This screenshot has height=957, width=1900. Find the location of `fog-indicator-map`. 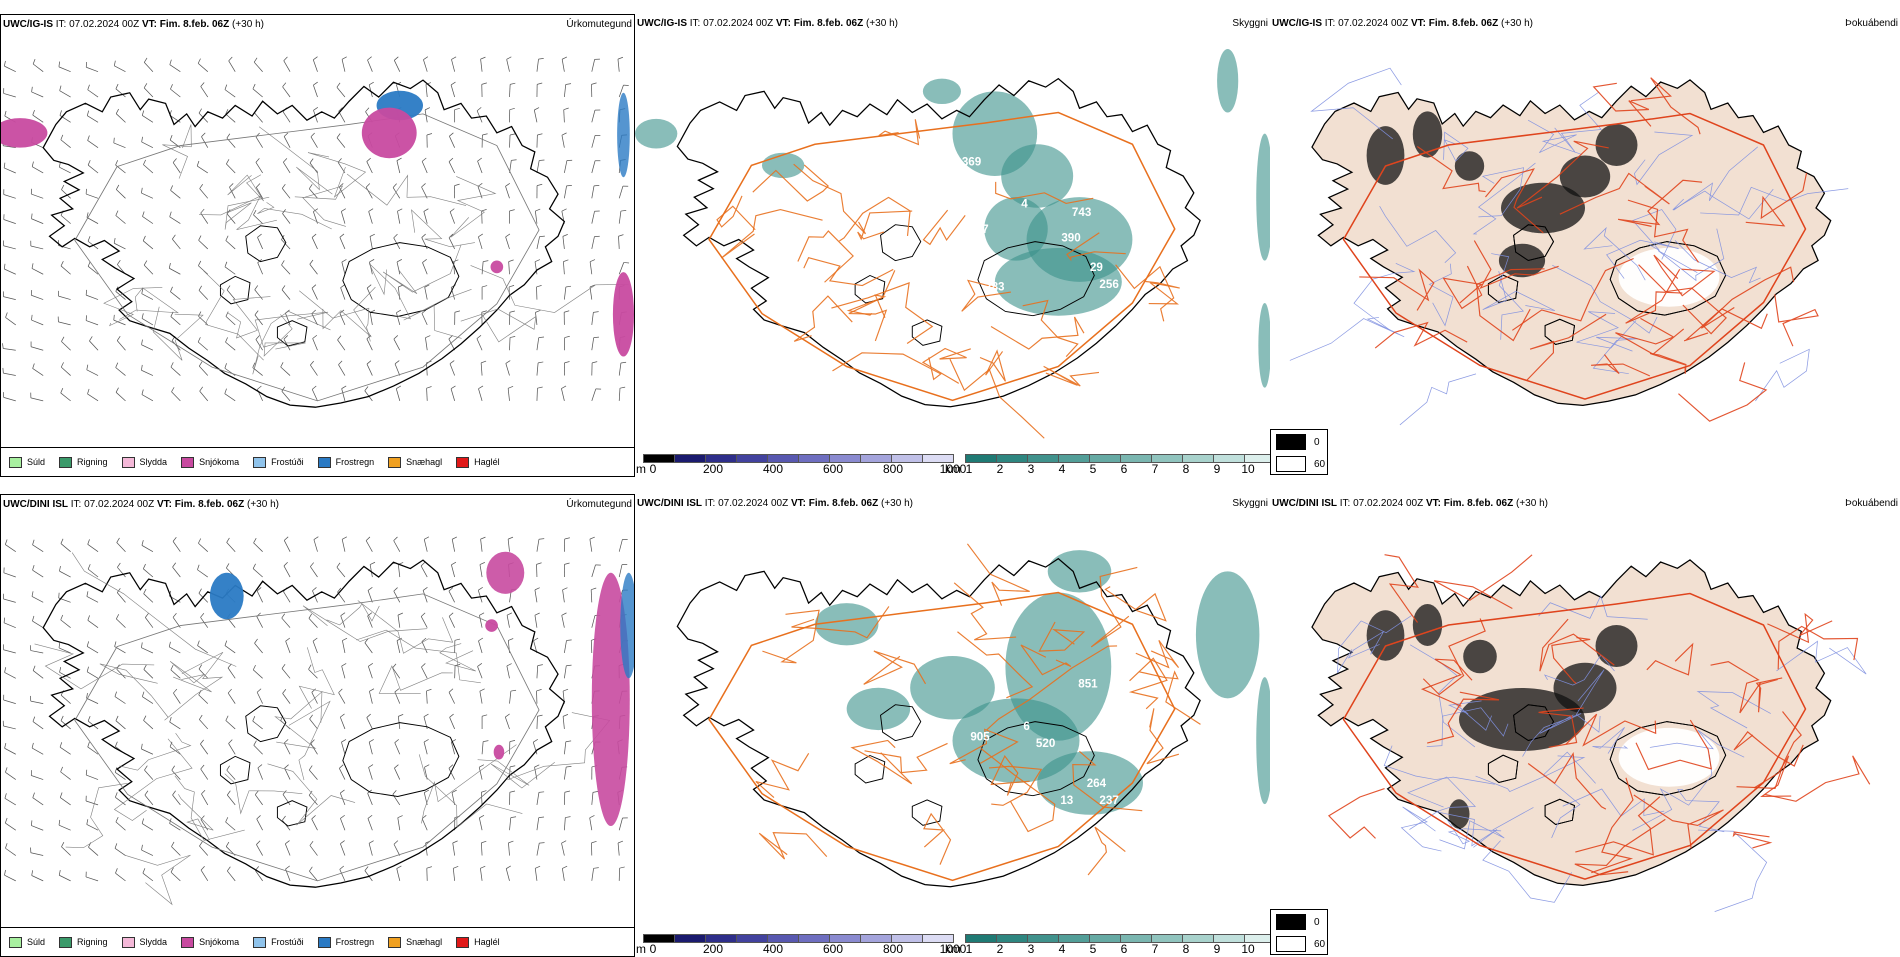

fog-indicator-map is located at coordinates (1585, 719).